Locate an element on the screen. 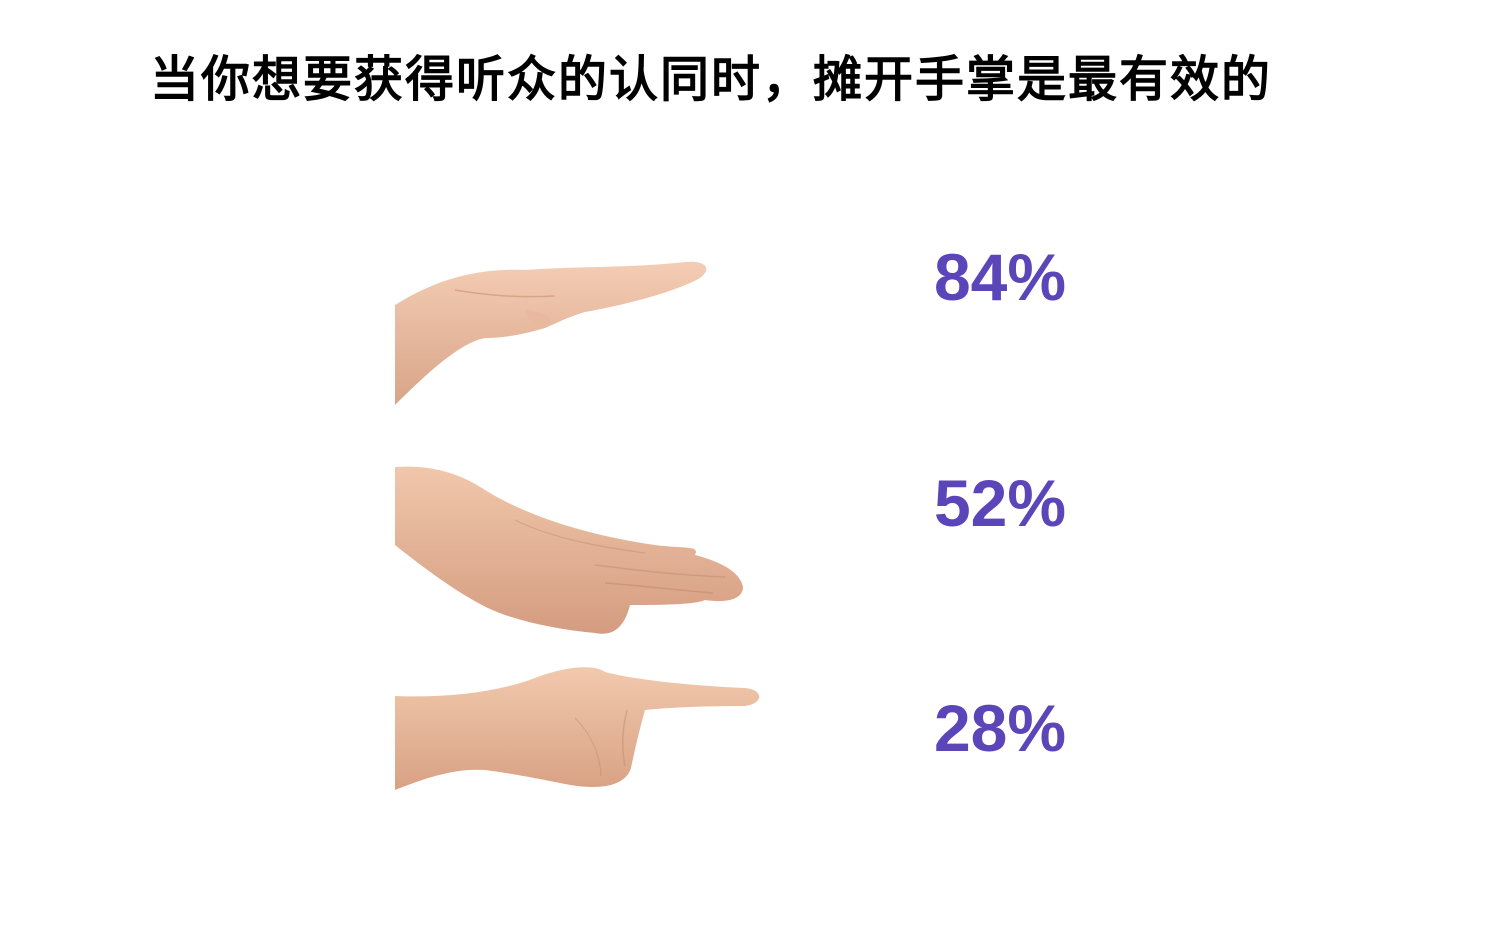  open-palm-up-hand-icon is located at coordinates (555, 330).